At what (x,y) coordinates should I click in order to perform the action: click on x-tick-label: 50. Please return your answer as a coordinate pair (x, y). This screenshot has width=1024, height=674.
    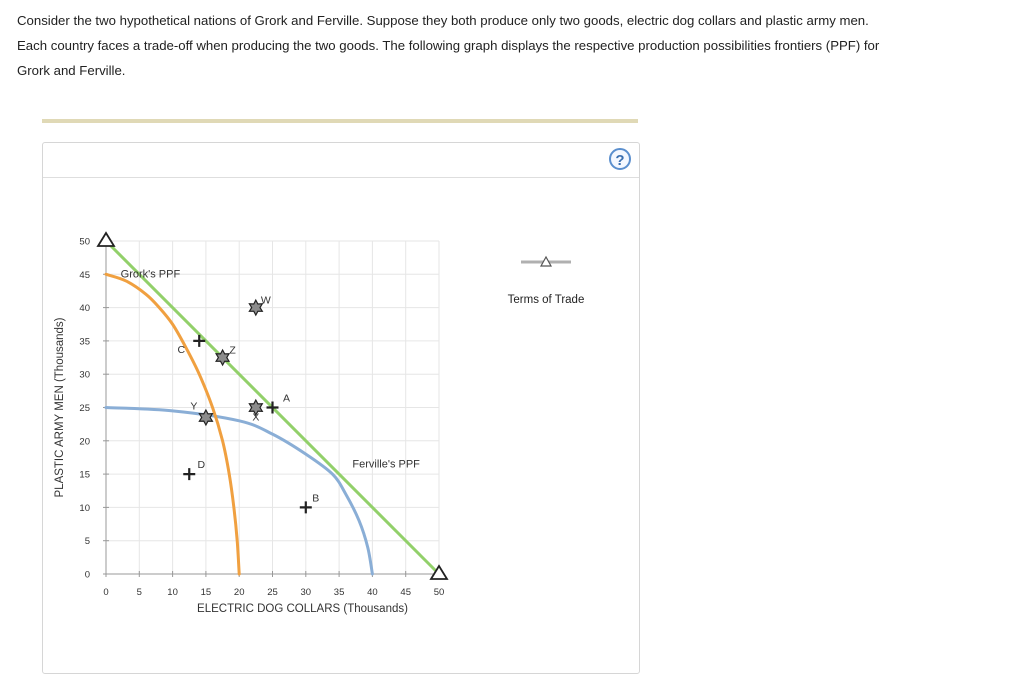
    Looking at the image, I should click on (439, 592).